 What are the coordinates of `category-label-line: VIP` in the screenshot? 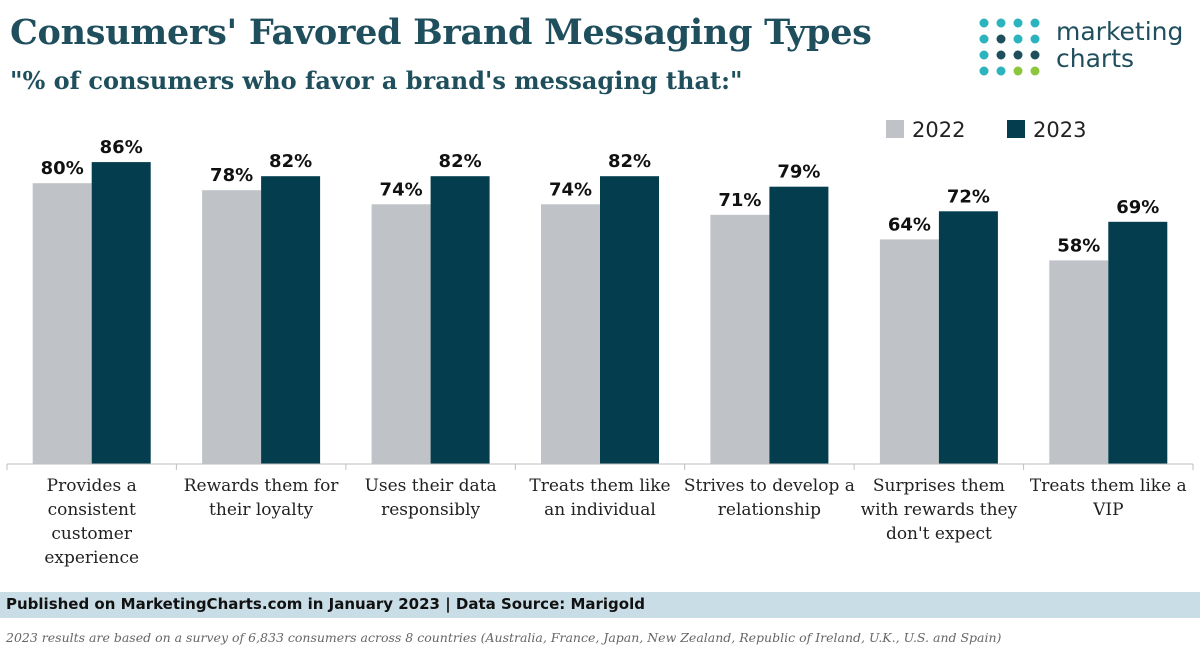 It's located at (1107, 510).